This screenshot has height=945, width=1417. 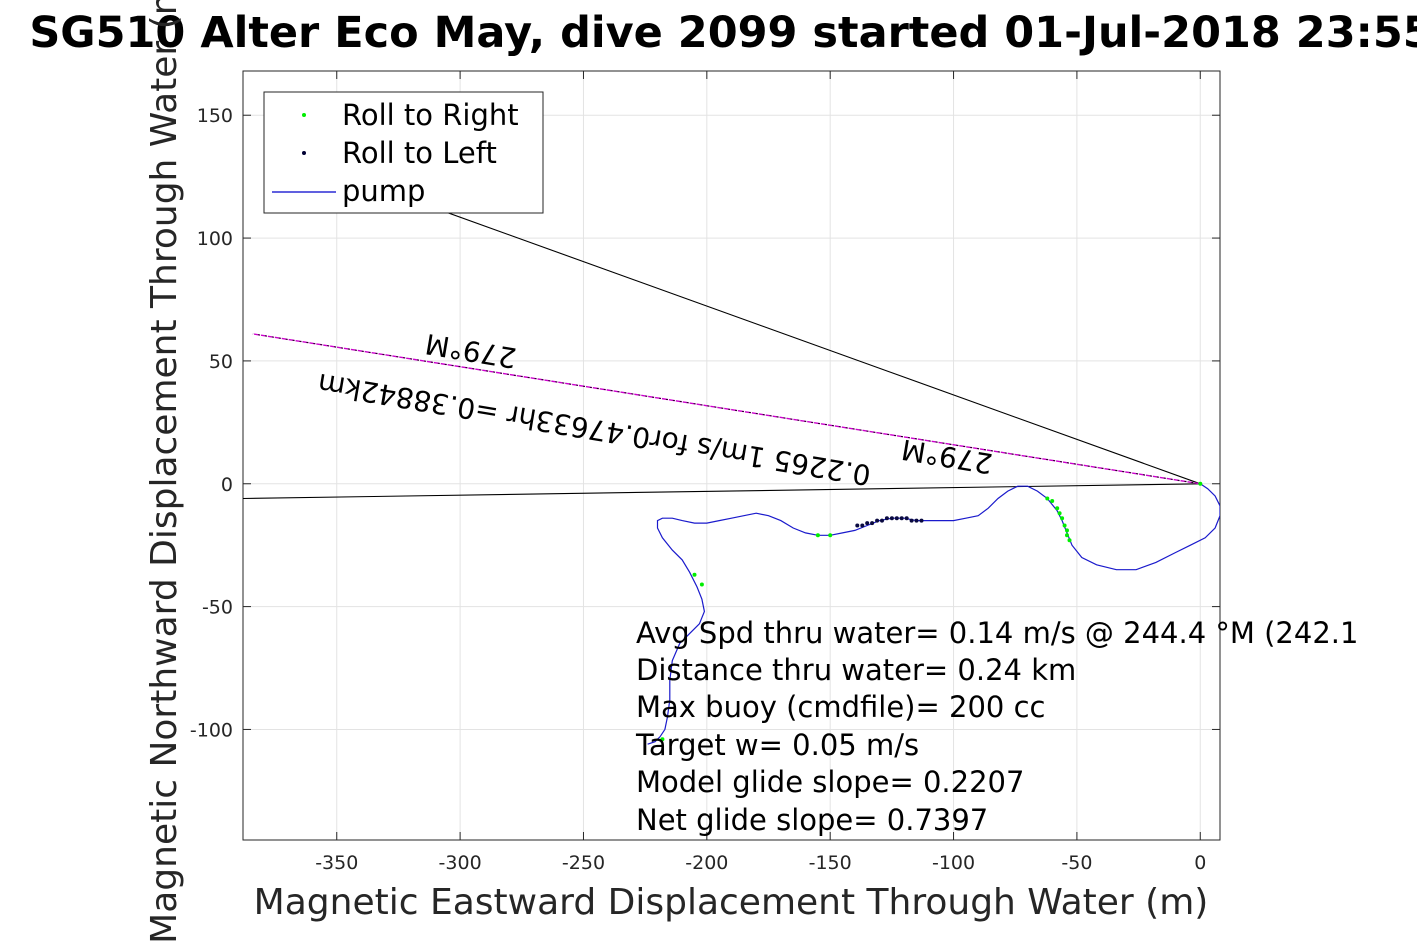 What do you see at coordinates (1076, 863) in the screenshot?
I see `x-tick-label: -50` at bounding box center [1076, 863].